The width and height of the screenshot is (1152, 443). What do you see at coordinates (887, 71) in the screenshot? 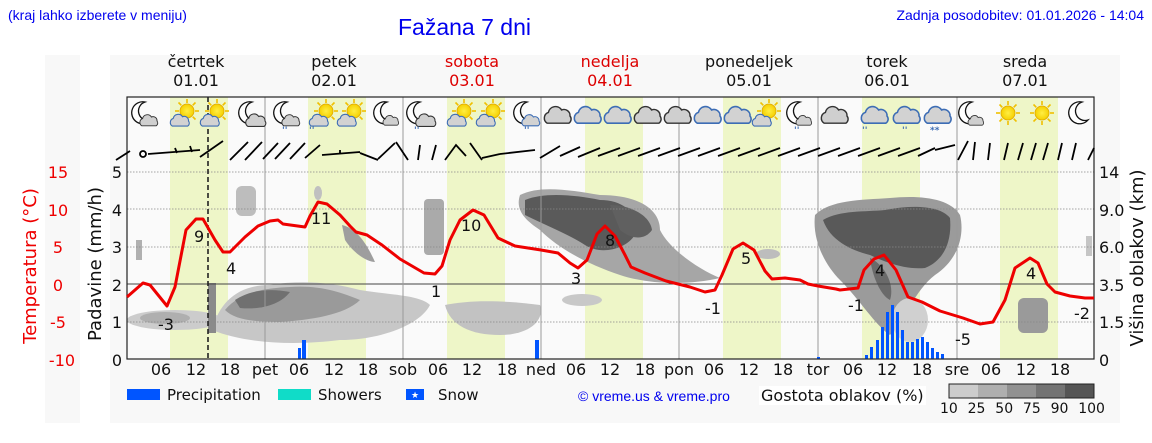
I see `day-header: torek 06.01` at bounding box center [887, 71].